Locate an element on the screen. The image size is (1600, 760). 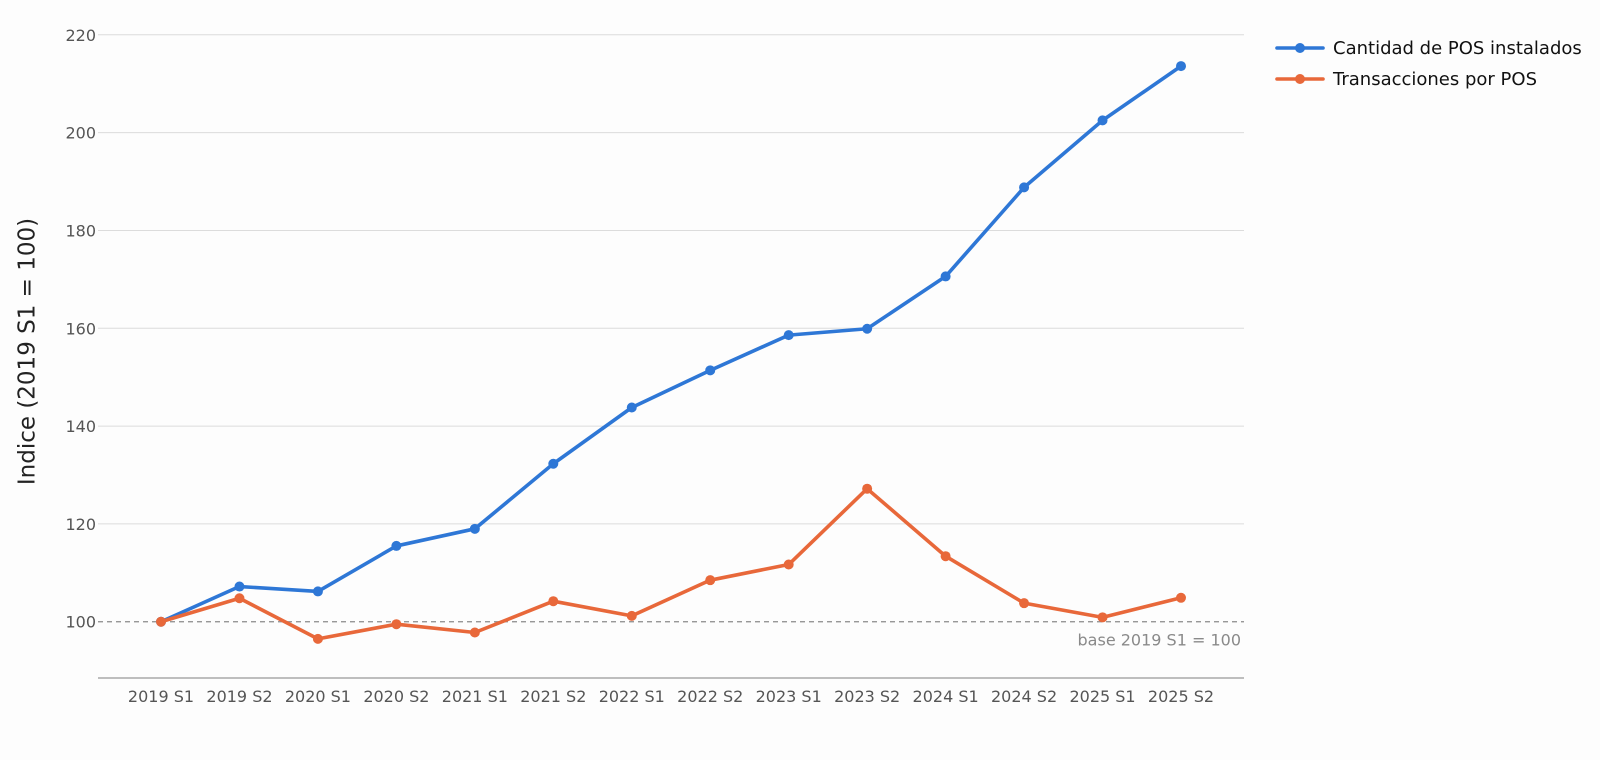
x-tick-label: 2022 S2 is located at coordinates (710, 696).